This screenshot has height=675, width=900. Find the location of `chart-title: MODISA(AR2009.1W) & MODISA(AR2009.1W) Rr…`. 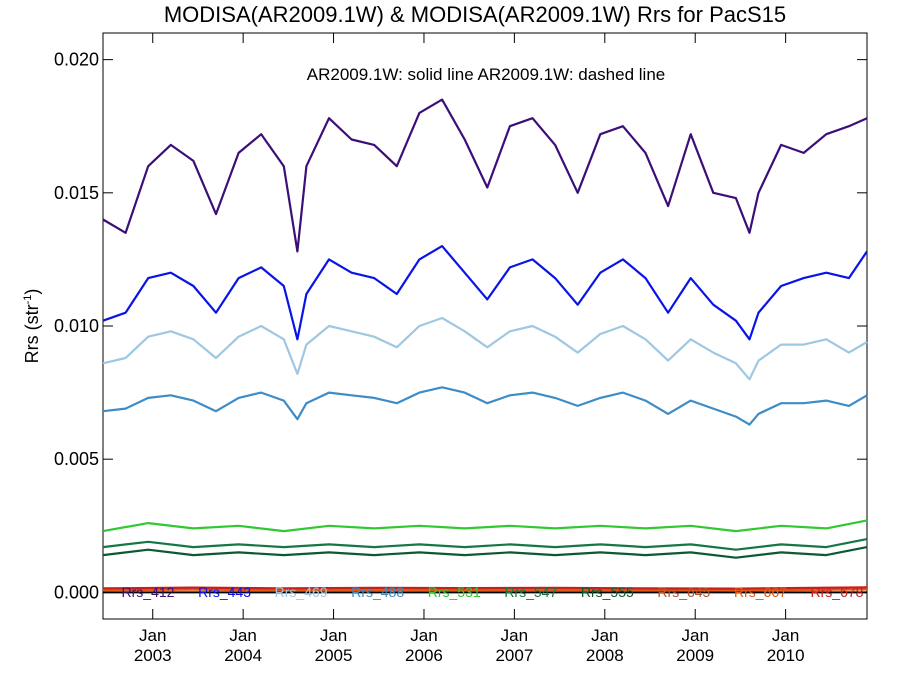

chart-title: MODISA(AR2009.1W) & MODISA(AR2009.1W) Rr… is located at coordinates (475, 14).